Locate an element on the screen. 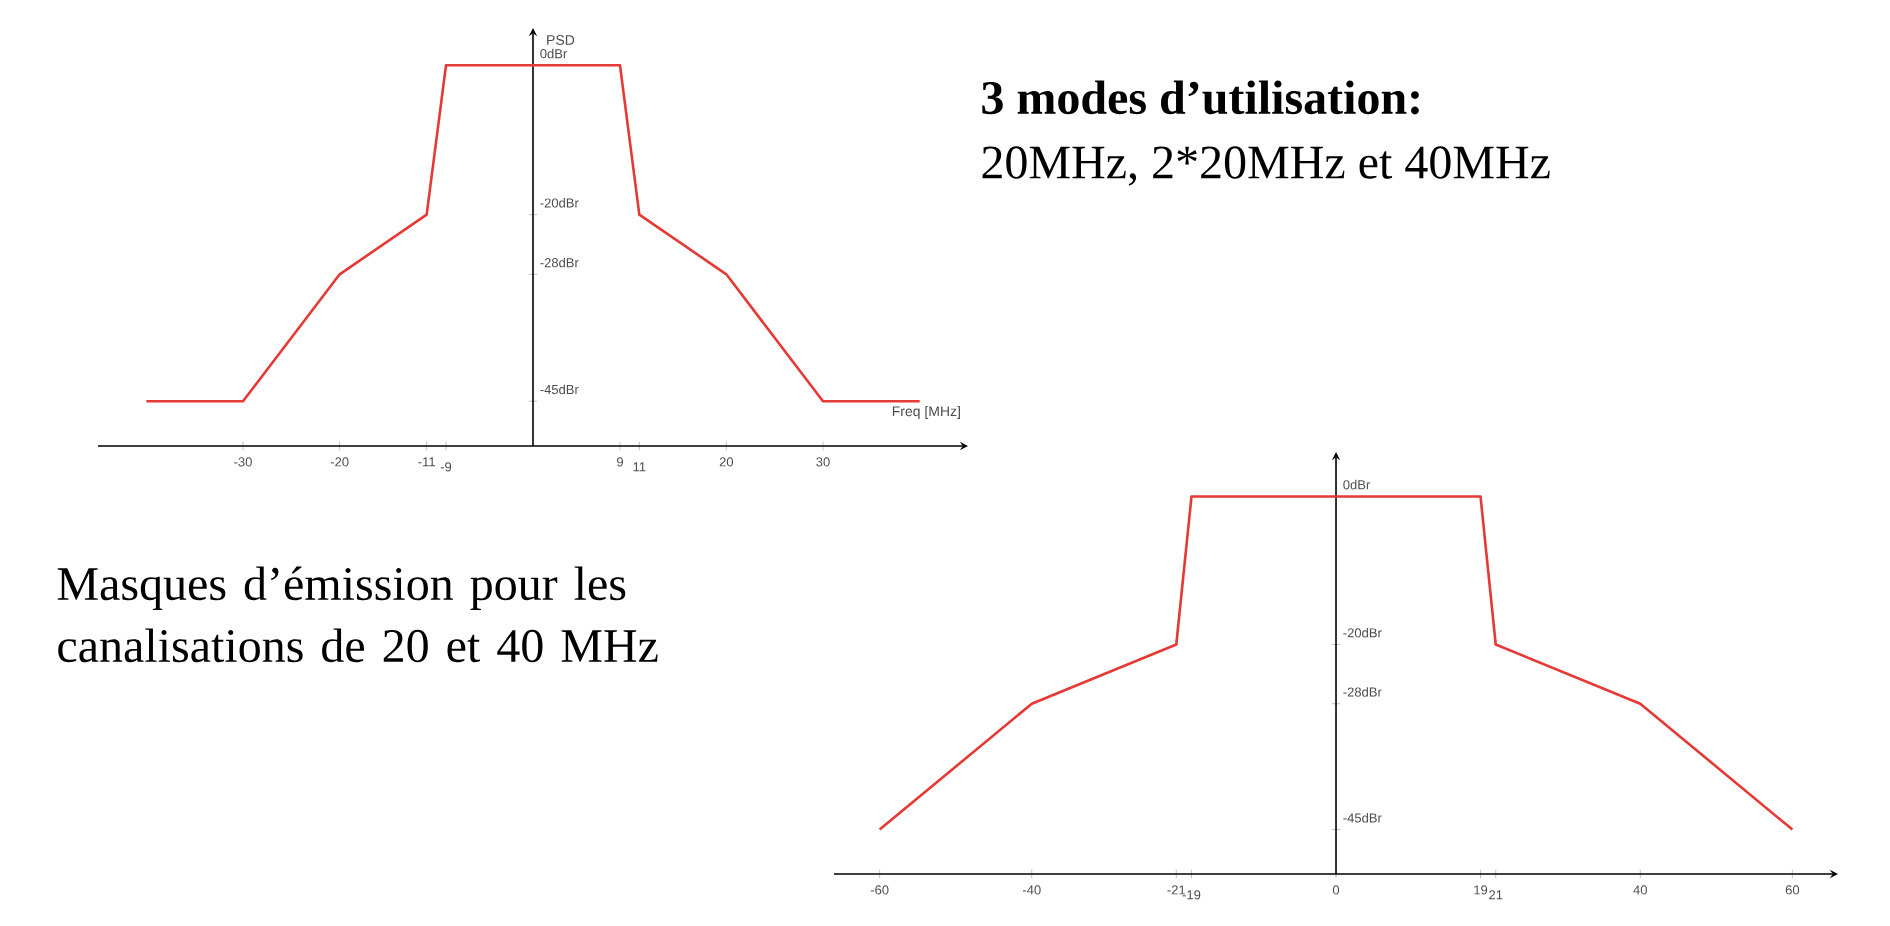  text: Masques d’émission pour les canalisations de 20 et 40 MHz is located at coordinates (357, 614).